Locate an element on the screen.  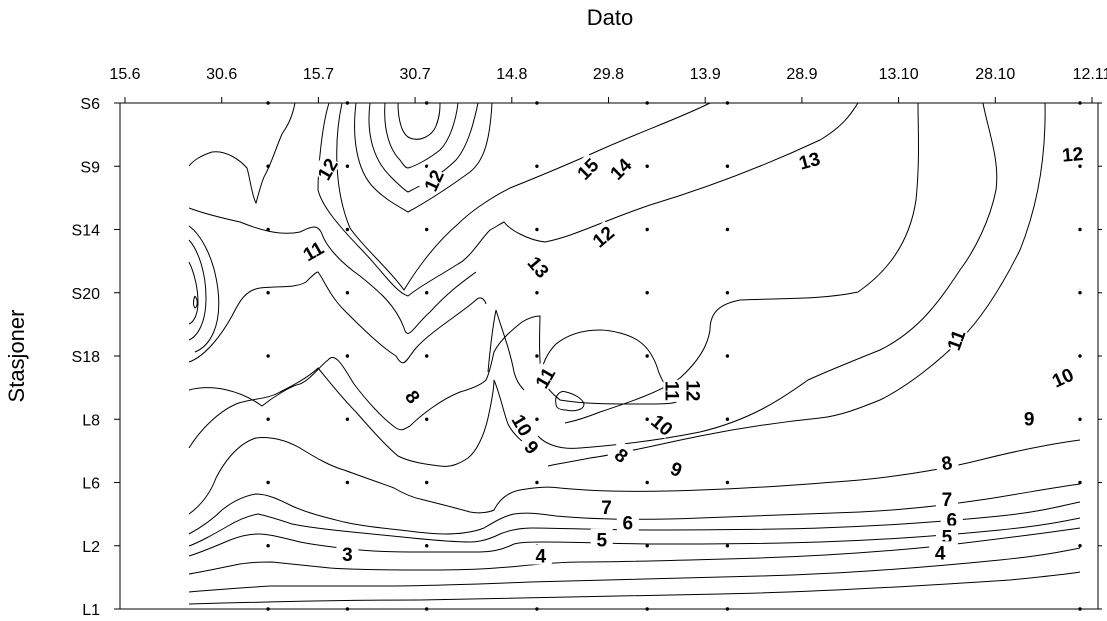
x-tick-label: 30.6 is located at coordinates (221, 74).